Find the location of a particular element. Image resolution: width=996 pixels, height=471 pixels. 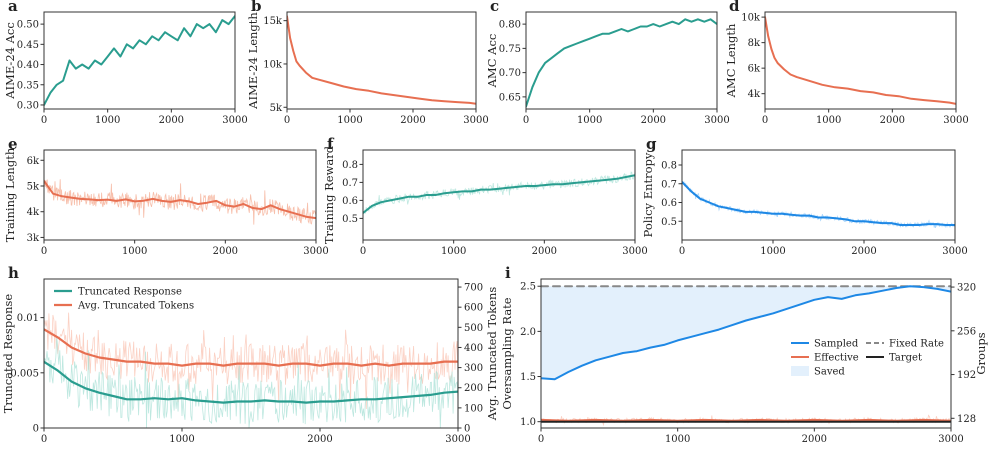

legend-label: Sampled is located at coordinates (836, 344).